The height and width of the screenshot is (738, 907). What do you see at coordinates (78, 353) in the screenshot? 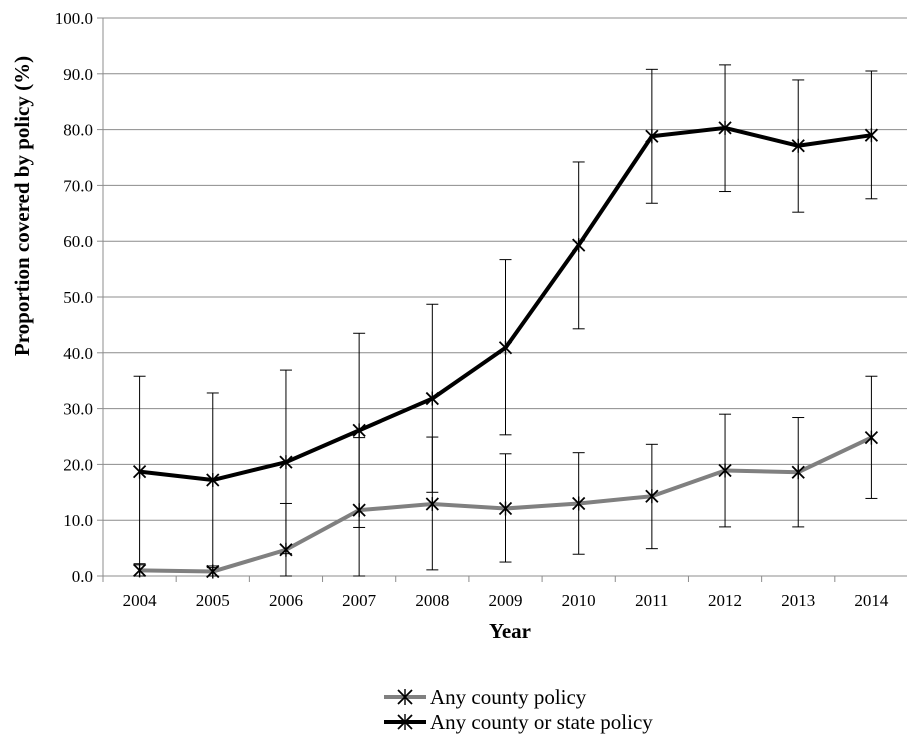
I see `y-tick-label: 40.0` at bounding box center [78, 353].